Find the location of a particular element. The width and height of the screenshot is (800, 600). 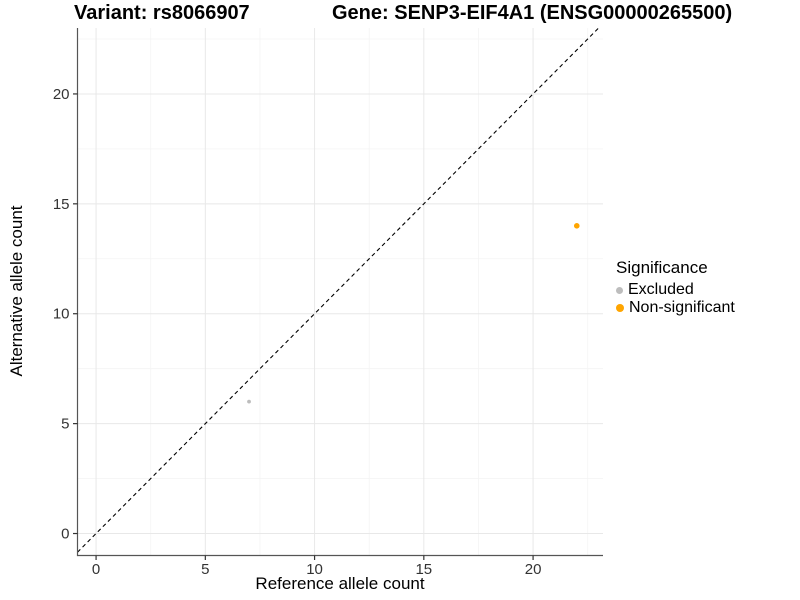

legend-item-non-significant: Non-significant is located at coordinates (675, 308).